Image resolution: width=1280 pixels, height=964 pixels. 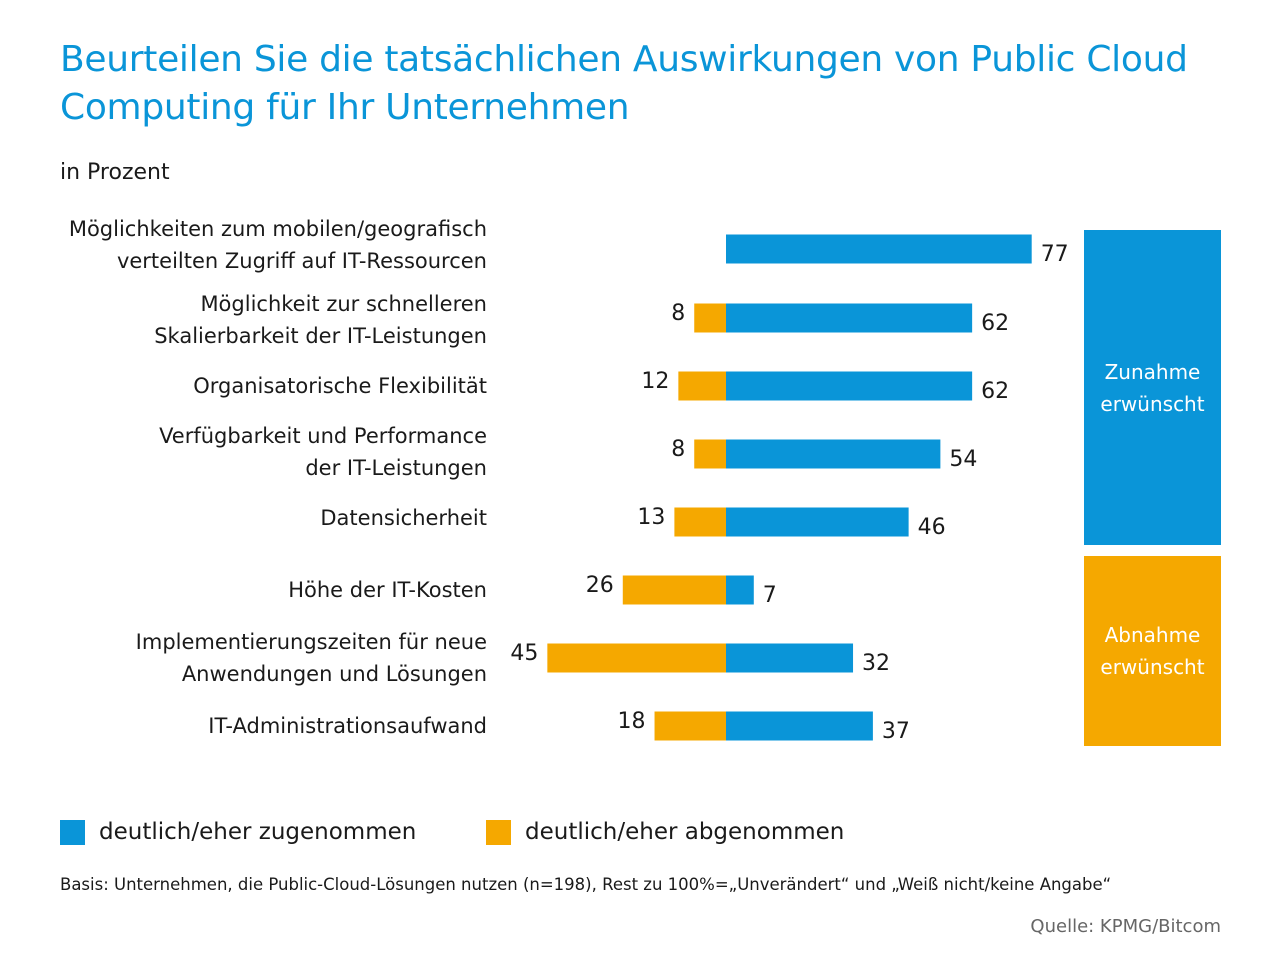 What do you see at coordinates (320, 336) in the screenshot?
I see `category-label-line: Skalierbarkeit der IT-Leistungen` at bounding box center [320, 336].